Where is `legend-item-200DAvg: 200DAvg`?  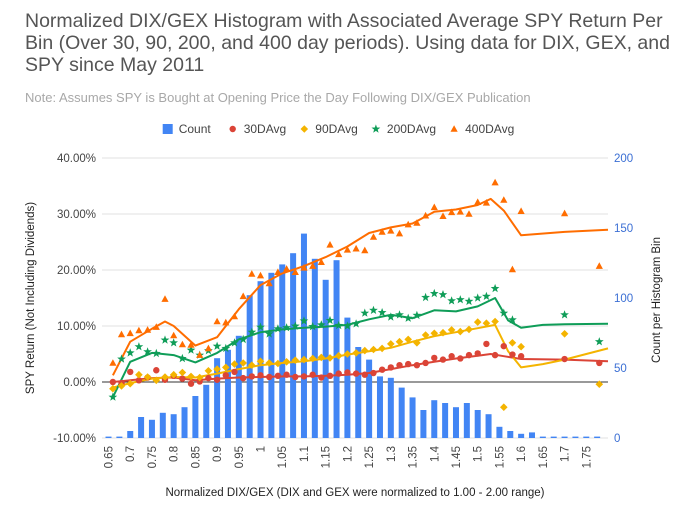 legend-item-200DAvg: 200DAvg is located at coordinates (403, 129).